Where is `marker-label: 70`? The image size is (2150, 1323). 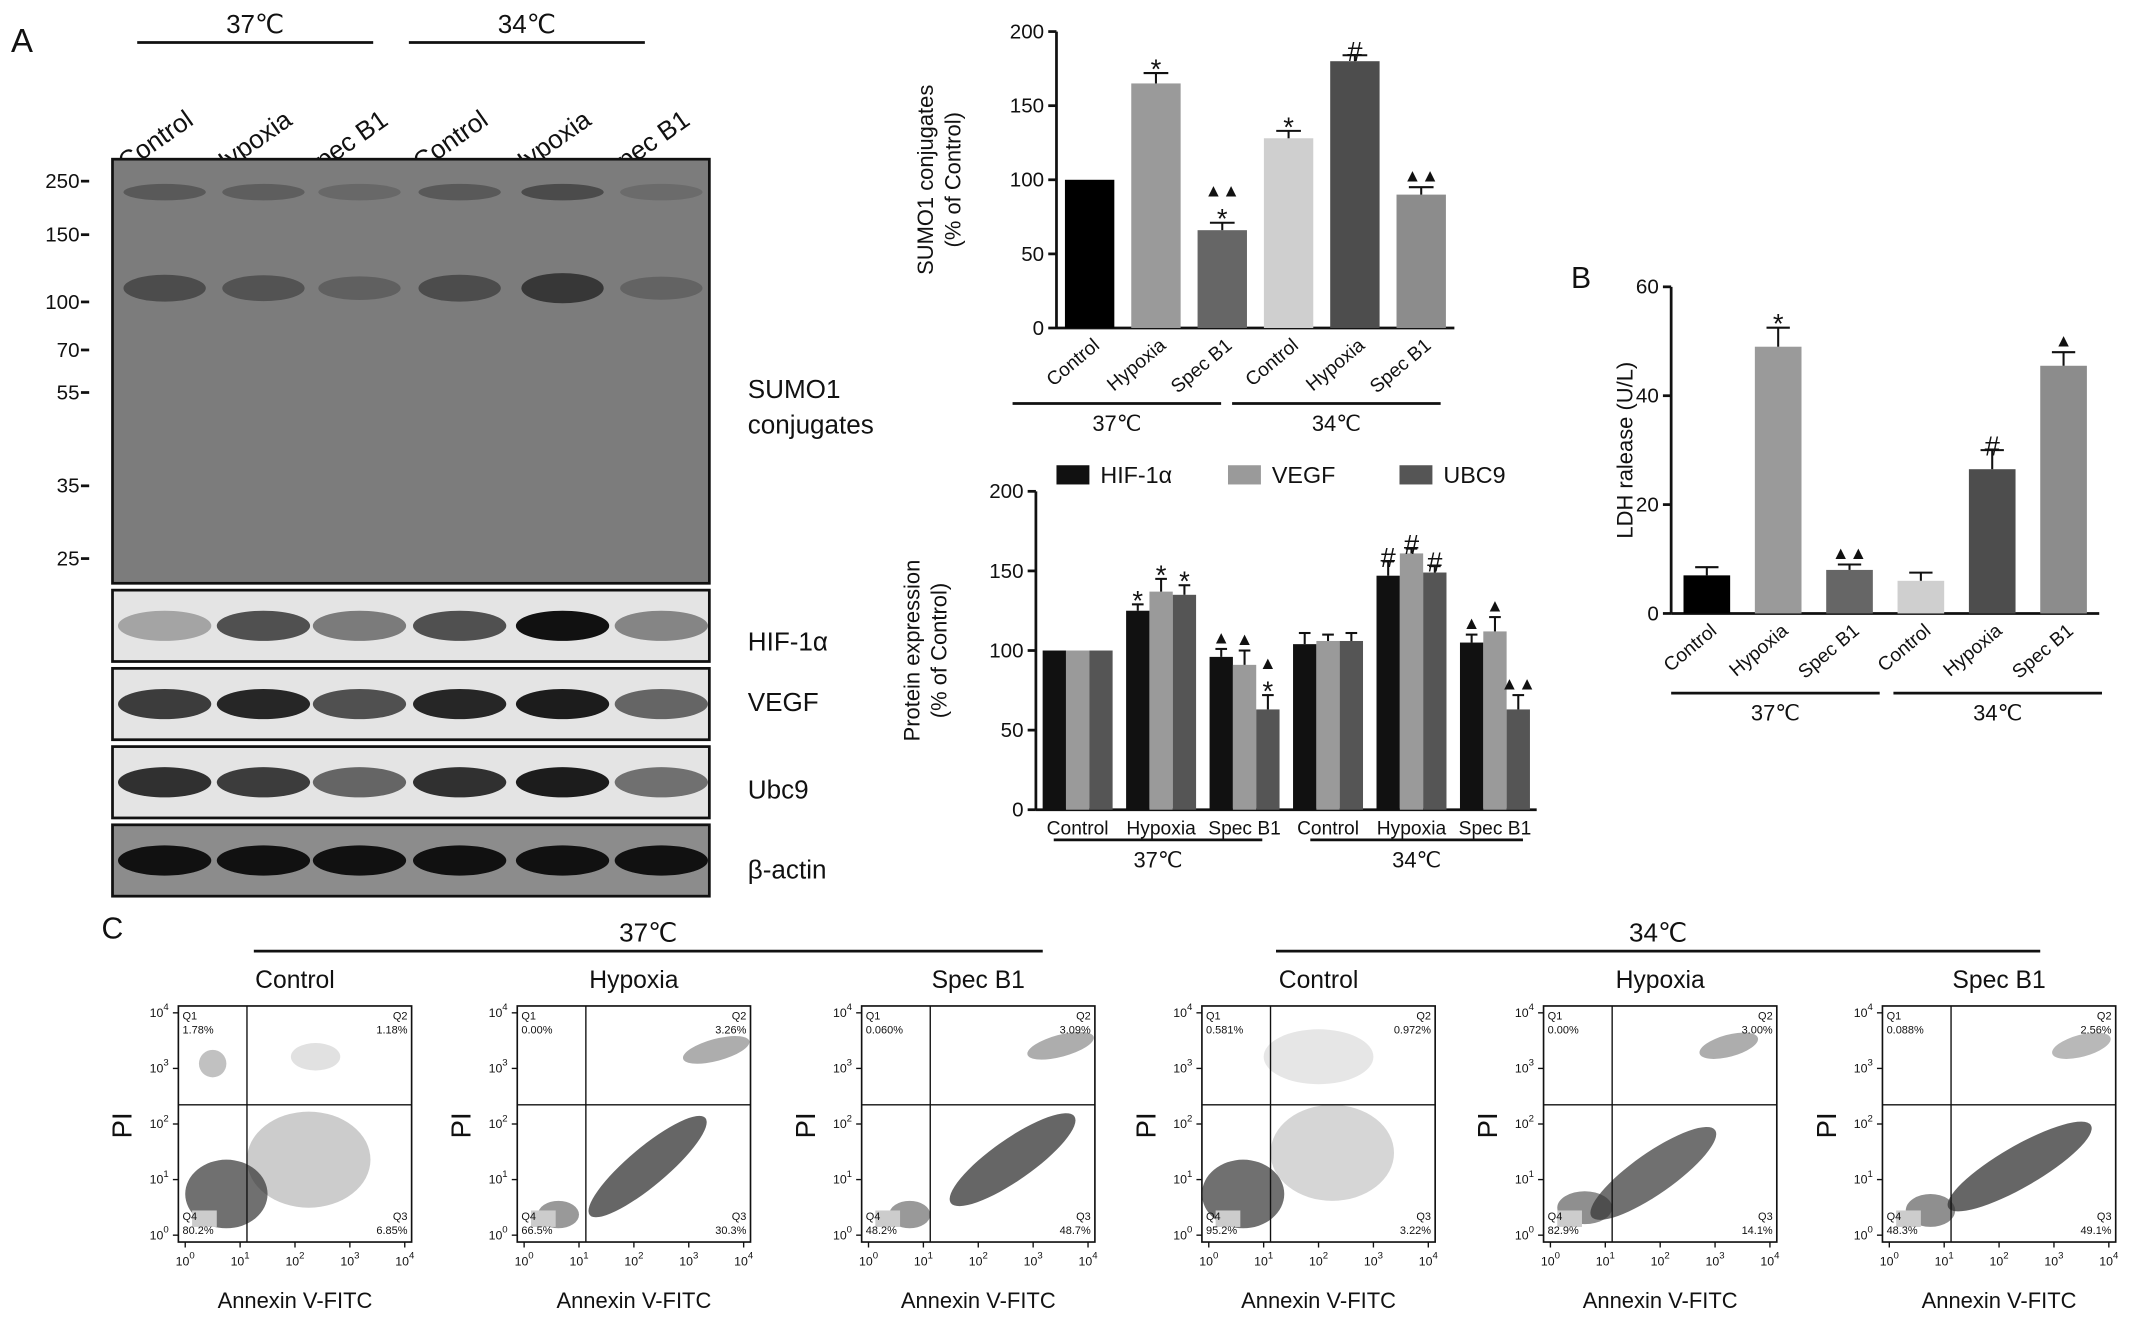
marker-label: 70 is located at coordinates (68, 350).